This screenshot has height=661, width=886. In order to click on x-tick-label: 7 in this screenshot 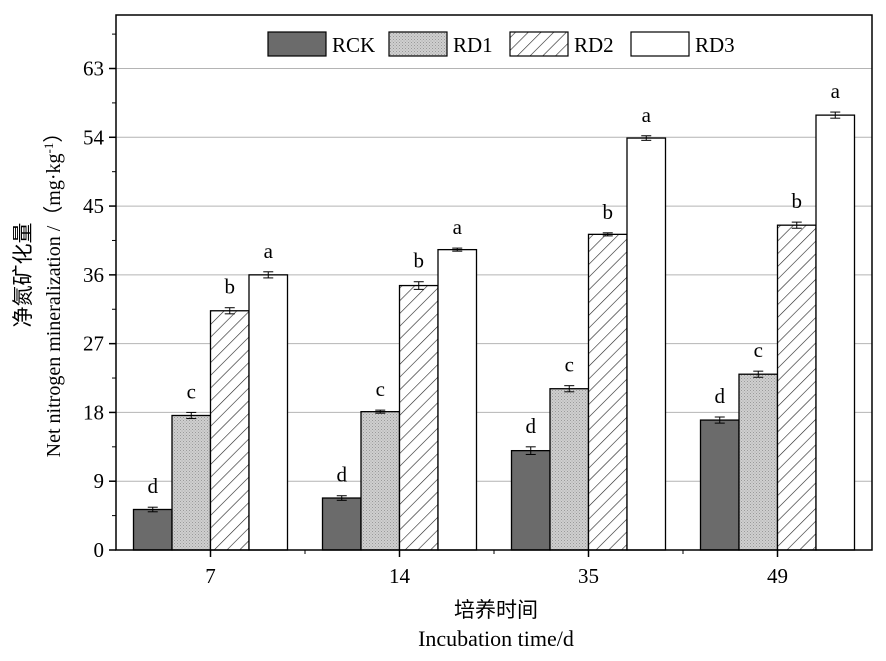, I will do `click(210, 576)`.